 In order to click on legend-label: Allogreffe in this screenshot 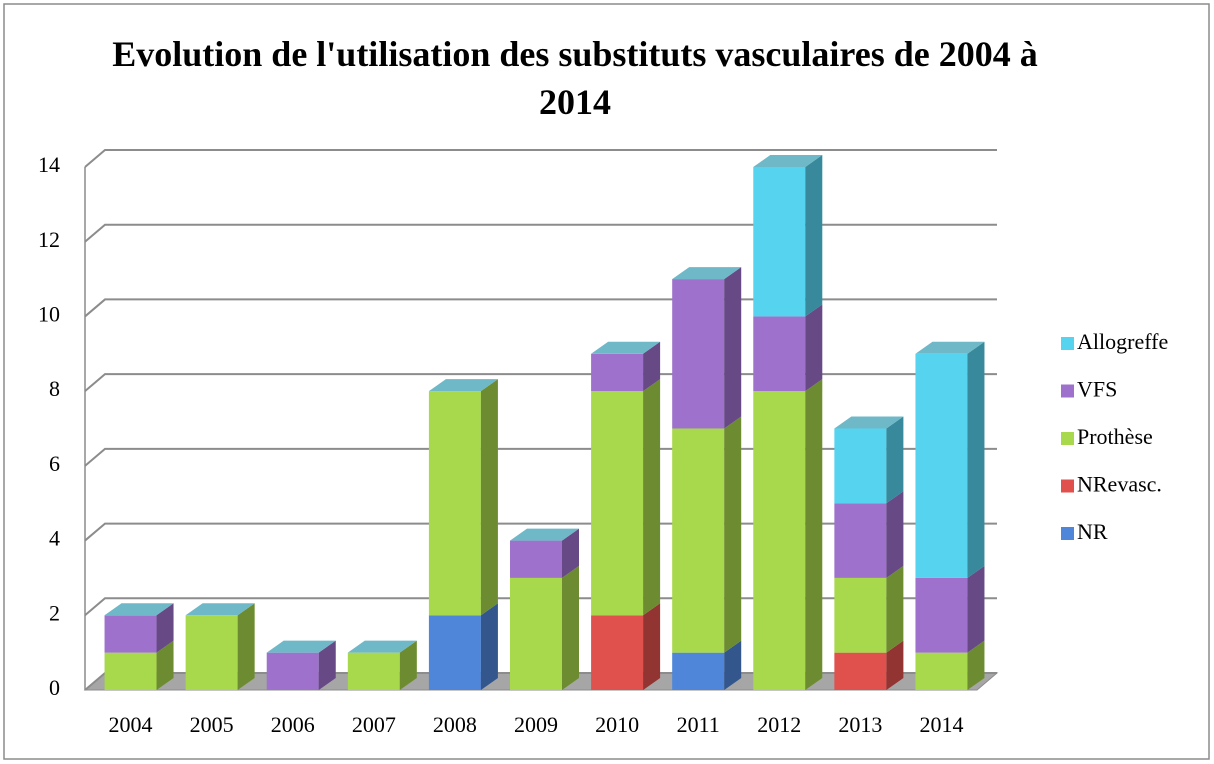, I will do `click(1122, 341)`.